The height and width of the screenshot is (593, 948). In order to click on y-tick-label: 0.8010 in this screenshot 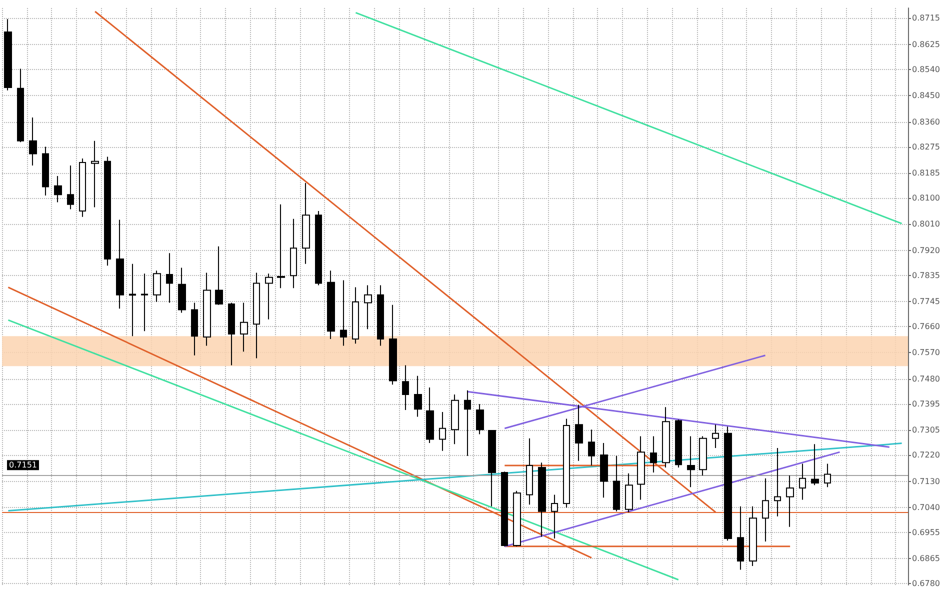, I will do `click(926, 224)`.